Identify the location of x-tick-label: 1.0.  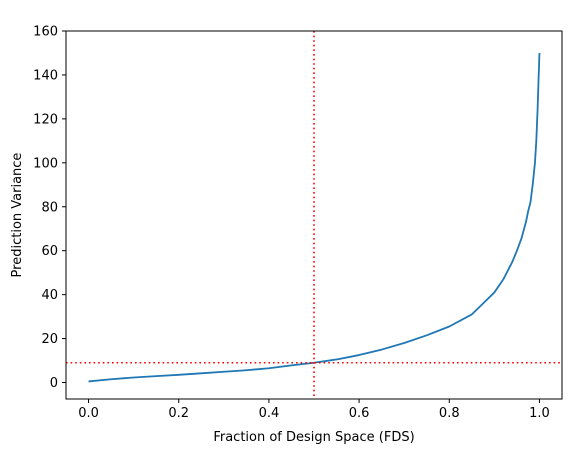
(539, 413).